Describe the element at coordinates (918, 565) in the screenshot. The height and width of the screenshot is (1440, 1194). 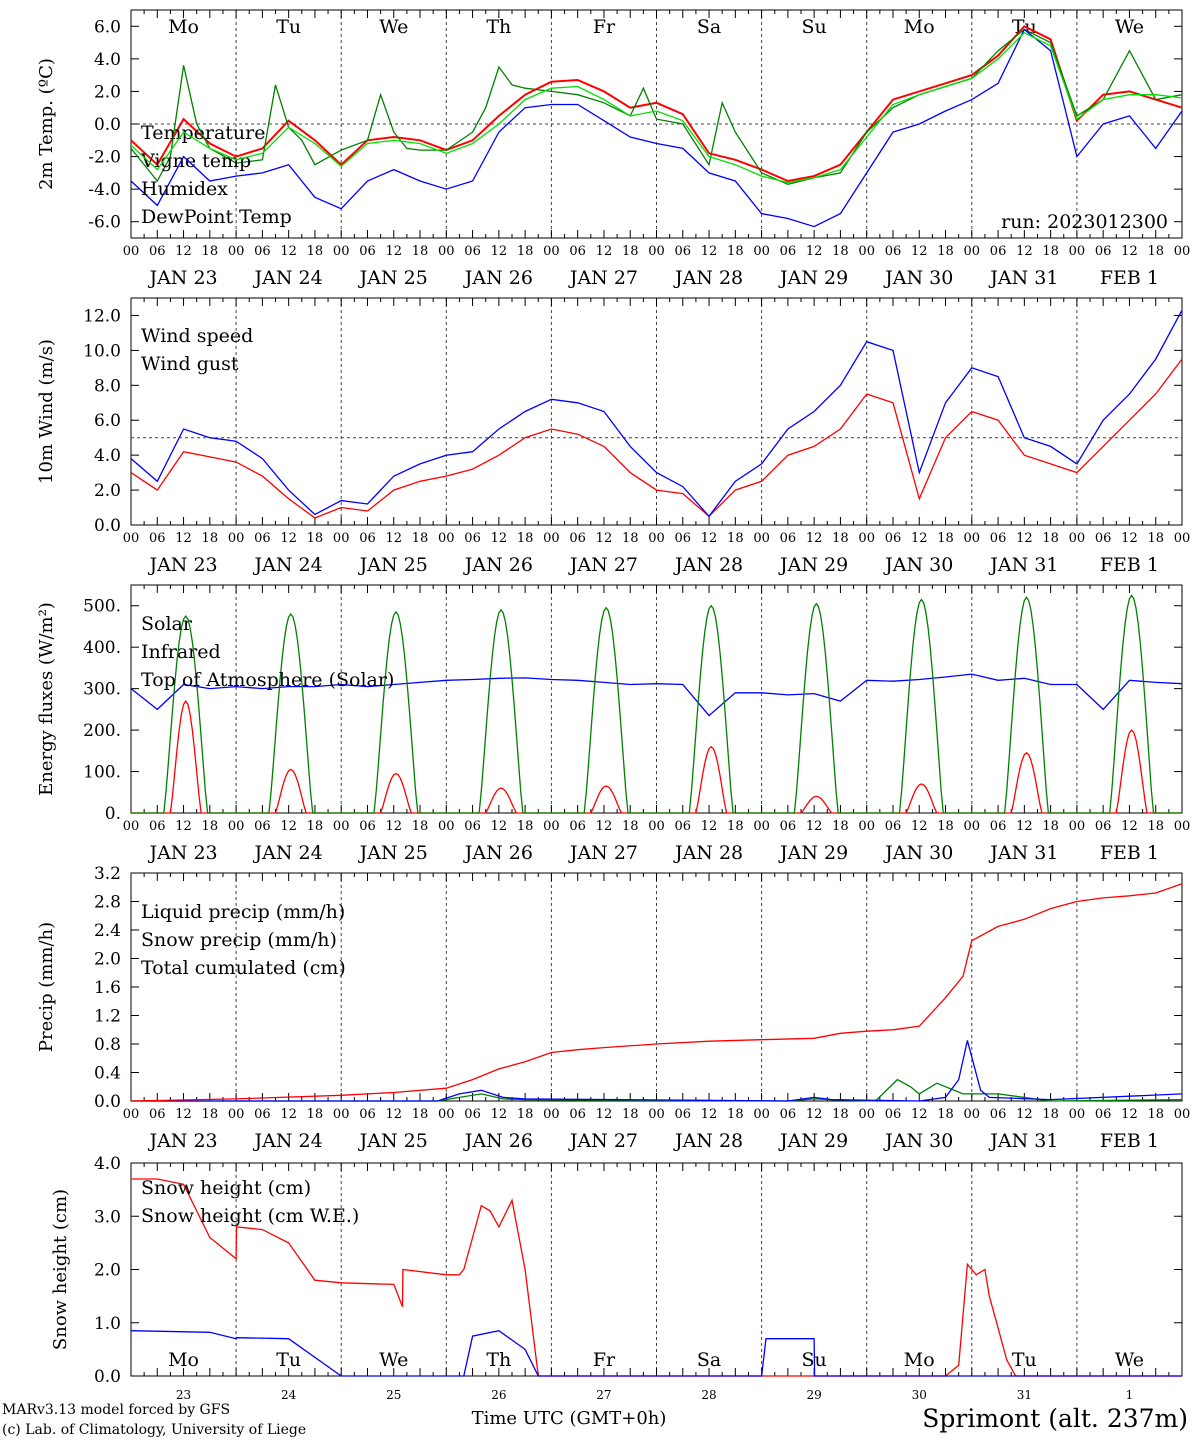
I see `date-label: JAN 30` at that location.